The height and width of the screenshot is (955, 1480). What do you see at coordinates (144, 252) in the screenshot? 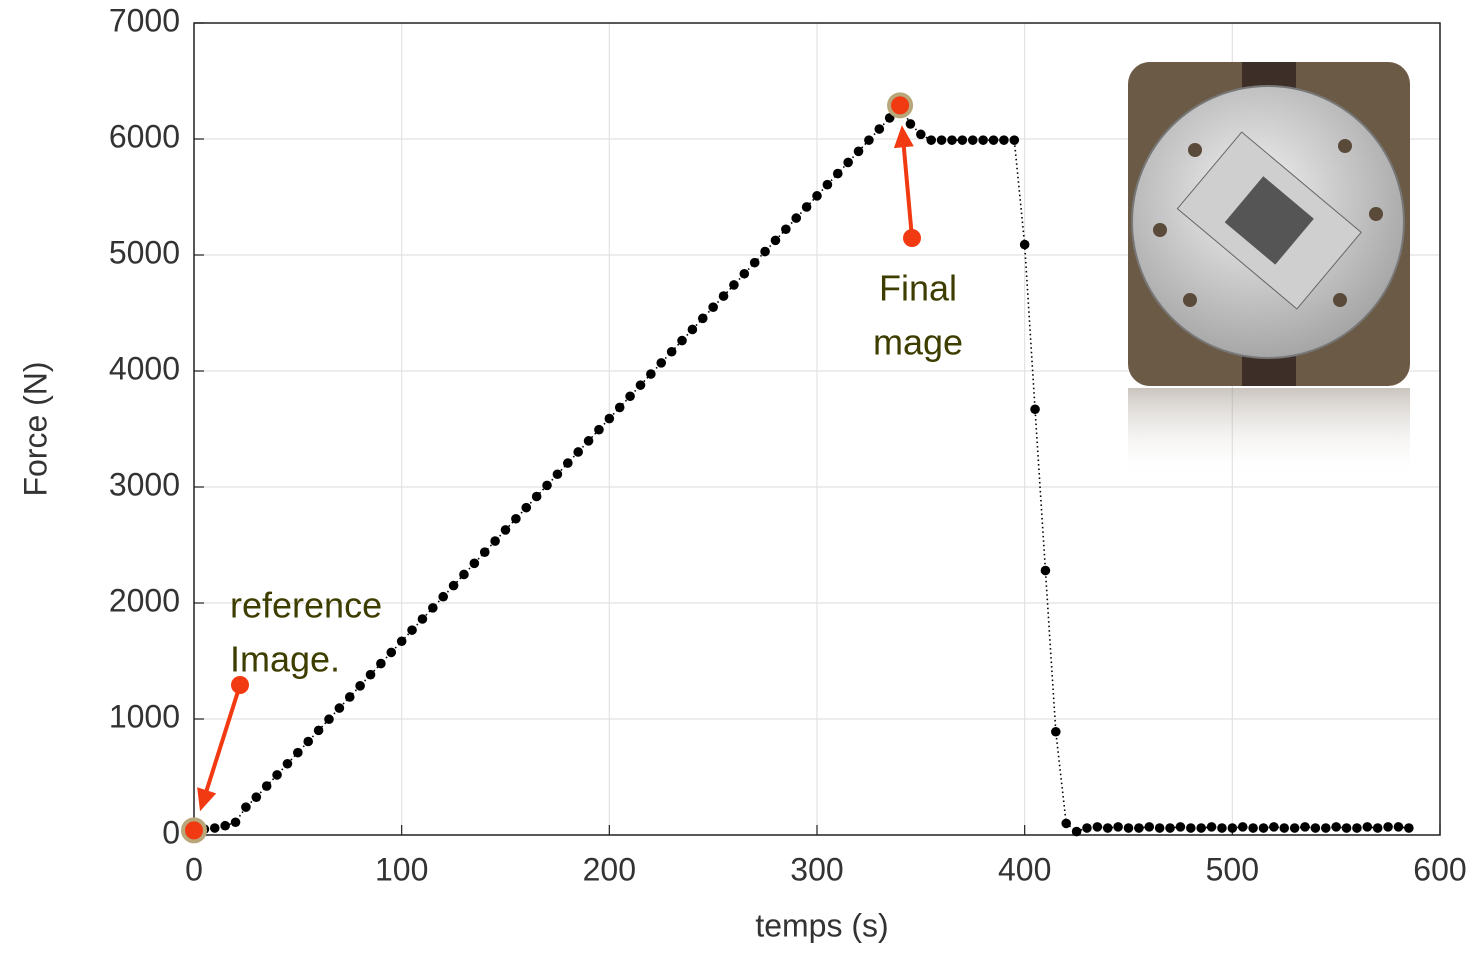
I see `y-tick-label: 5000` at bounding box center [144, 252].